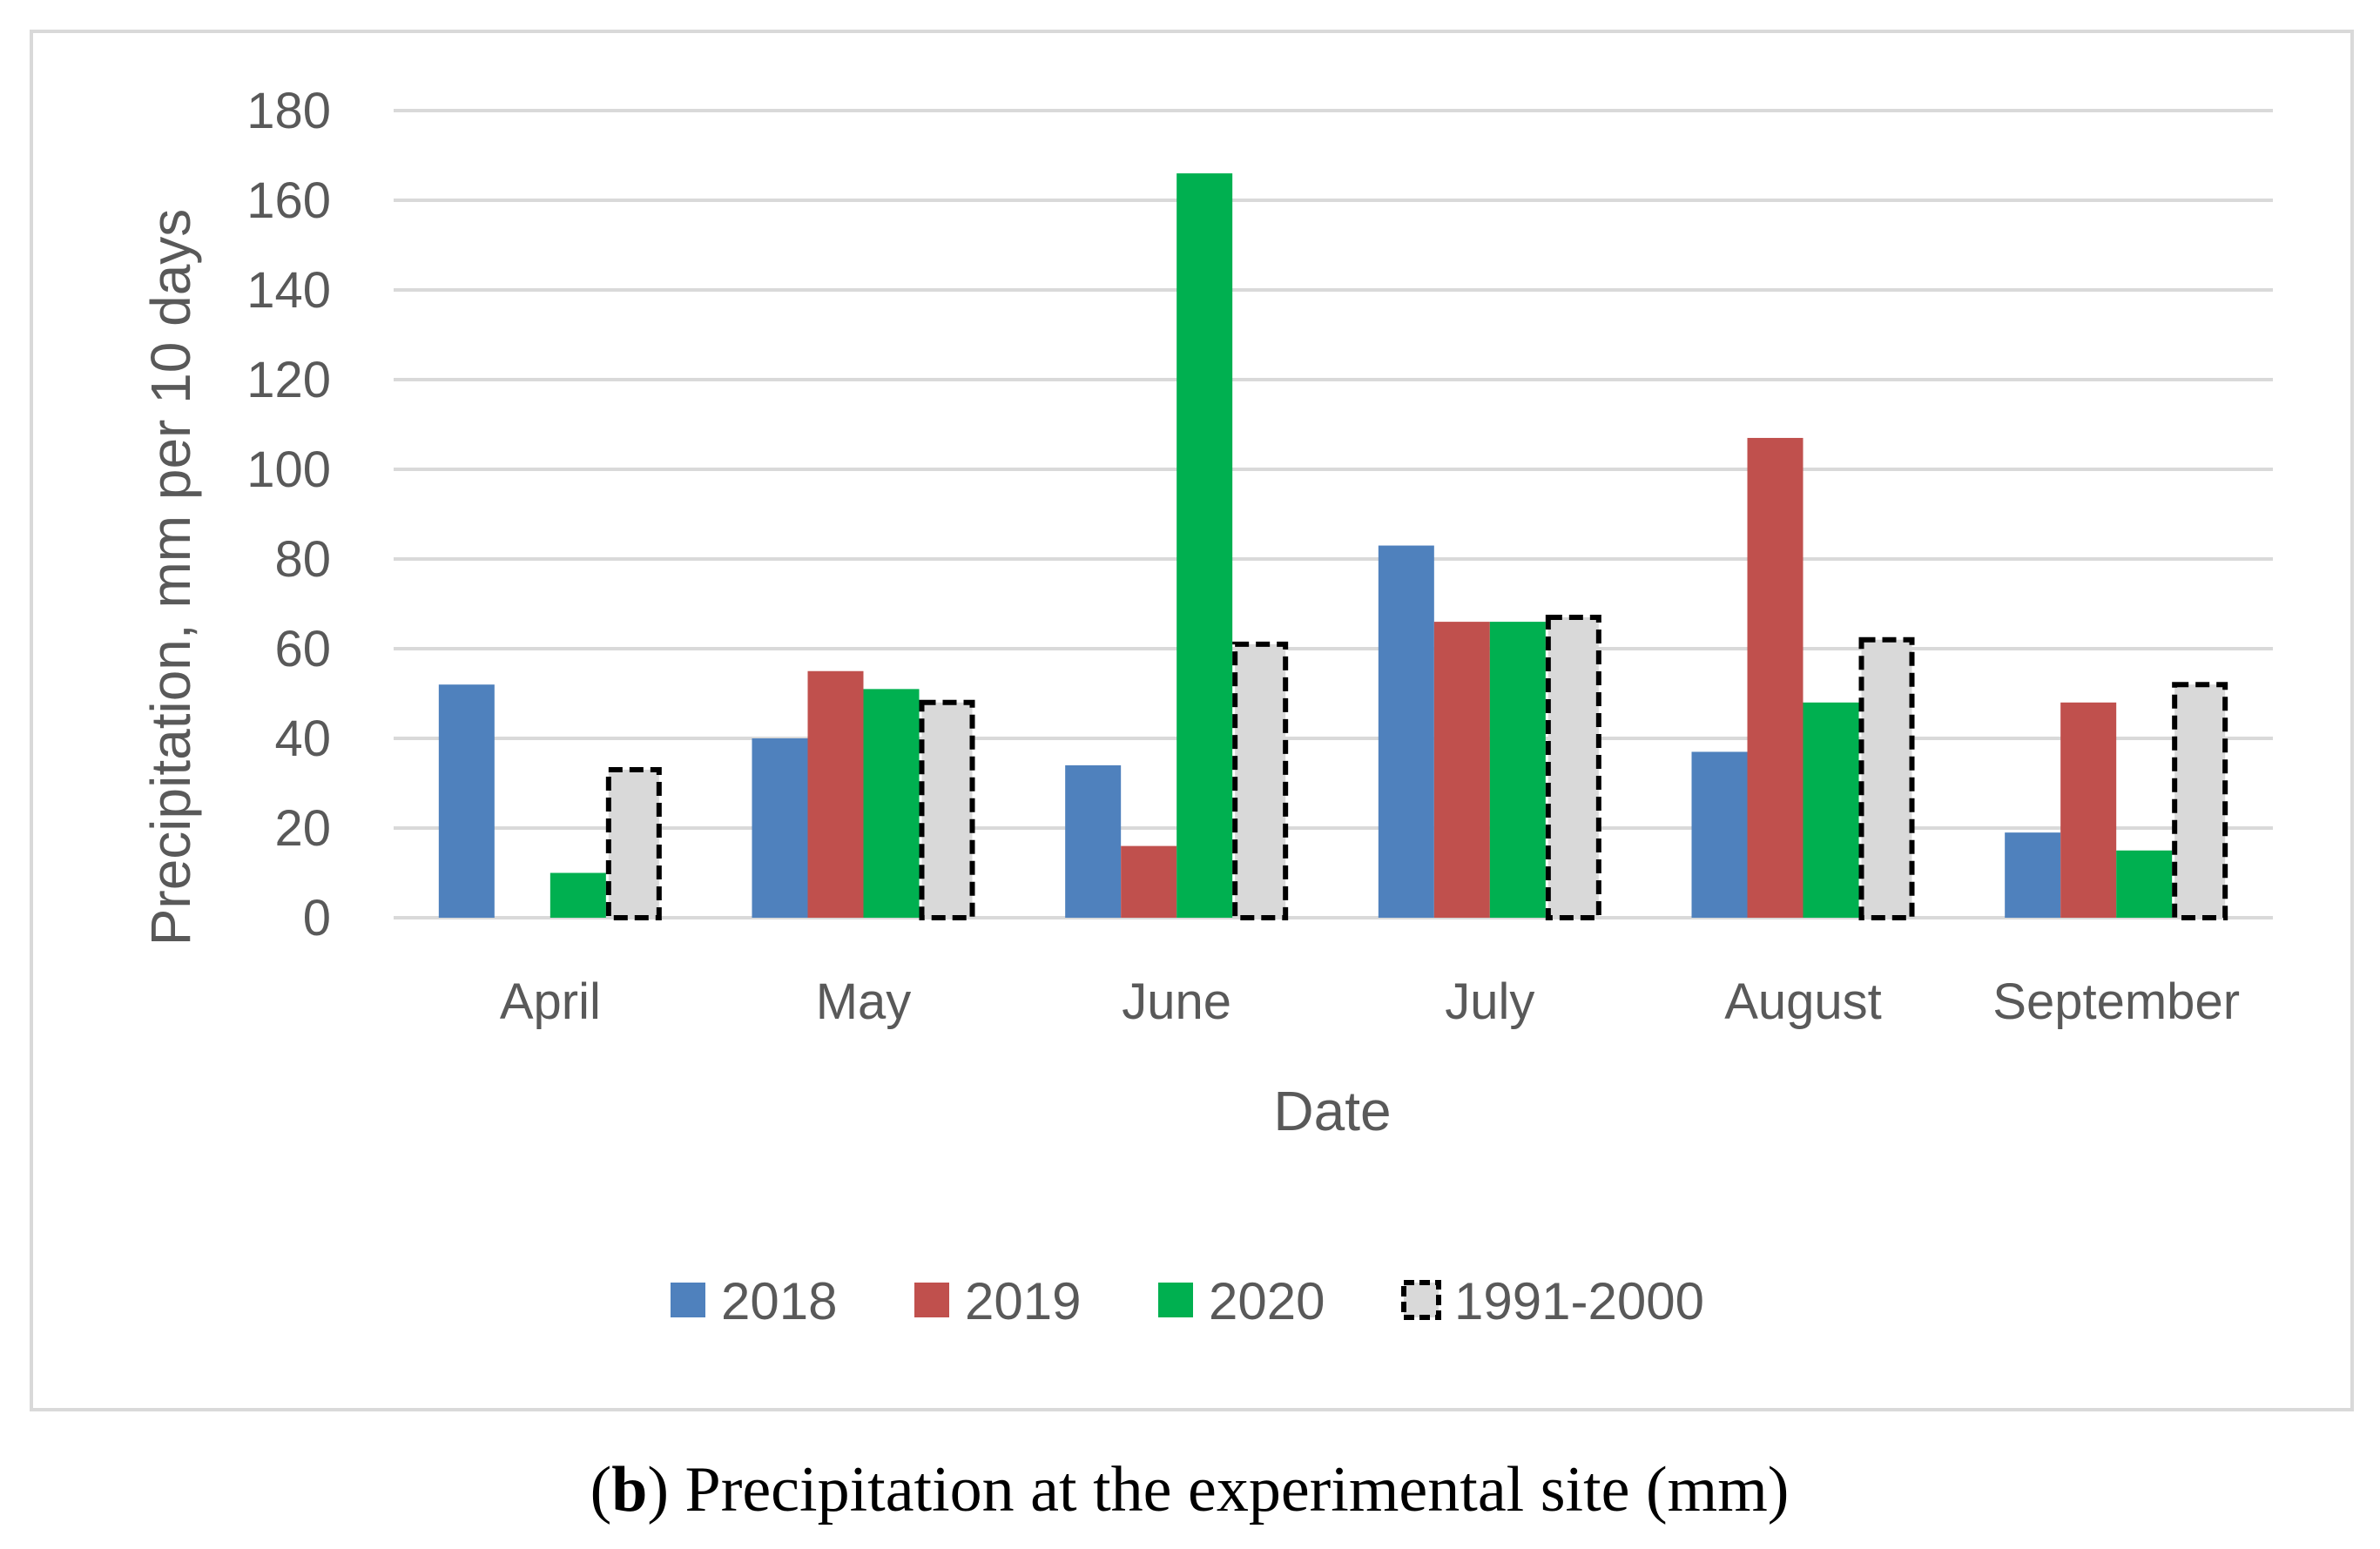 This screenshot has height=1549, width=2380. I want to click on bar-2018-July, so click(1406, 731).